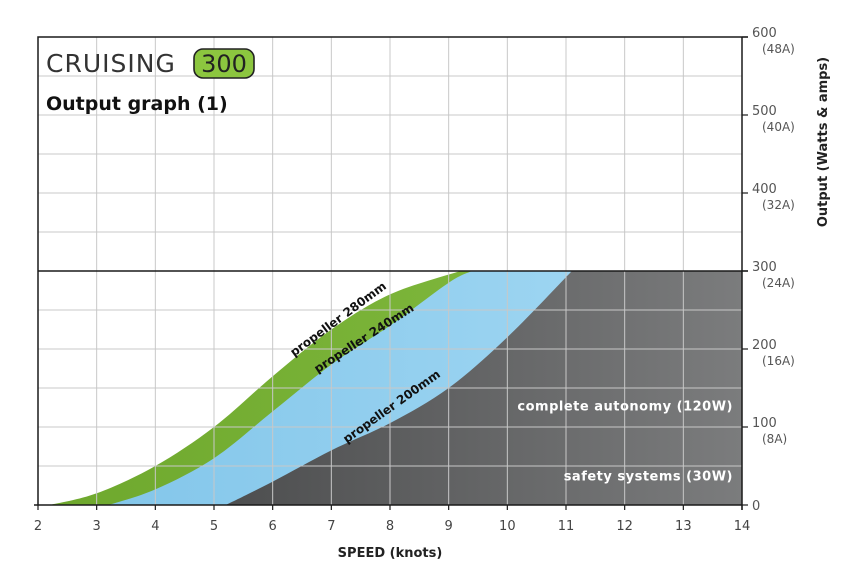 The width and height of the screenshot is (865, 571). What do you see at coordinates (507, 526) in the screenshot?
I see `x-tick-label: 10` at bounding box center [507, 526].